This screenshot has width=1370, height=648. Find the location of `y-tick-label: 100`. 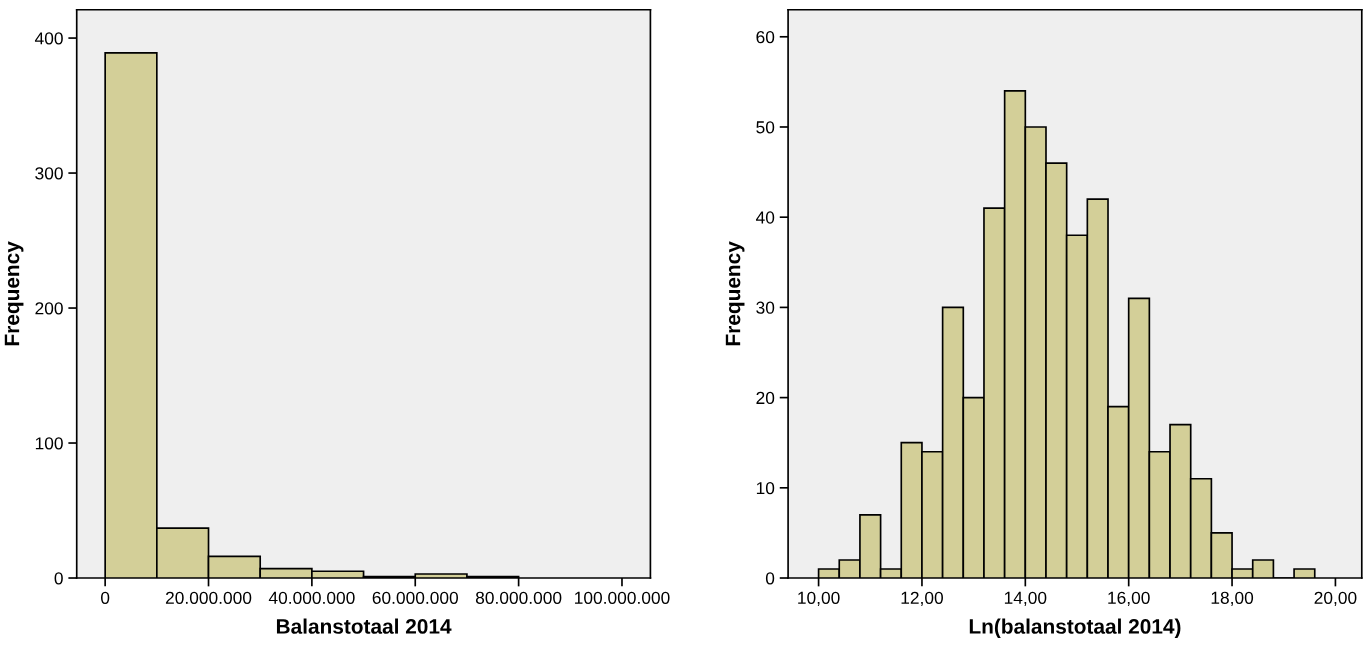

y-tick-label: 100 is located at coordinates (49, 443).